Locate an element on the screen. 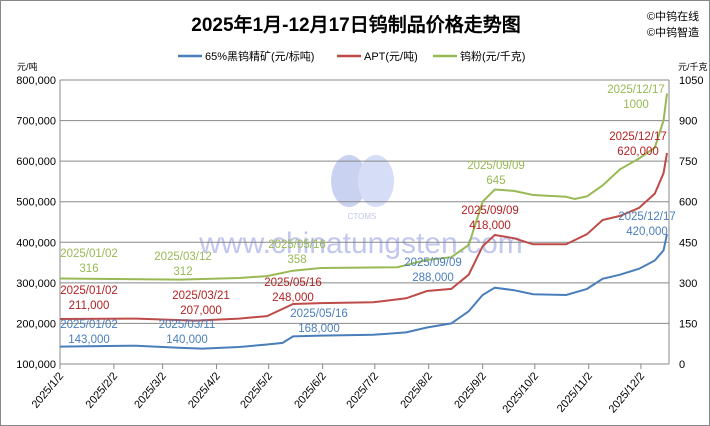 Image resolution: width=710 pixels, height=426 pixels. y-left-tick-label: 500,000 is located at coordinates (36, 203).